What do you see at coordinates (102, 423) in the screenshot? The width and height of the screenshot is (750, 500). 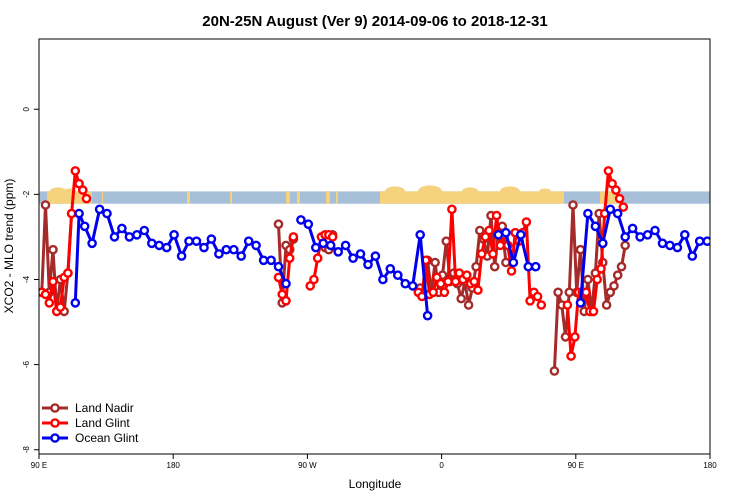 I see `legend-label: Land Glint` at bounding box center [102, 423].